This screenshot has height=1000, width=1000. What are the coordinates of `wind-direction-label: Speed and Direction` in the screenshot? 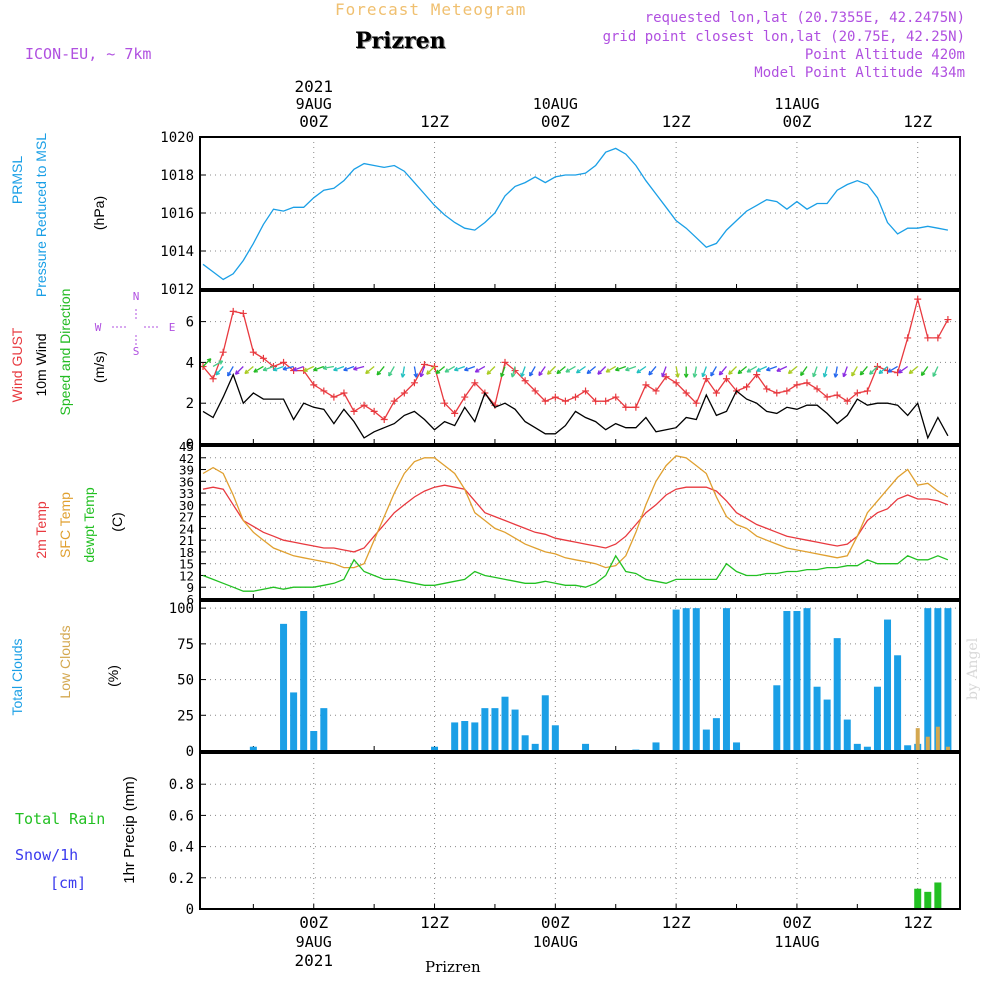 It's located at (65, 352).